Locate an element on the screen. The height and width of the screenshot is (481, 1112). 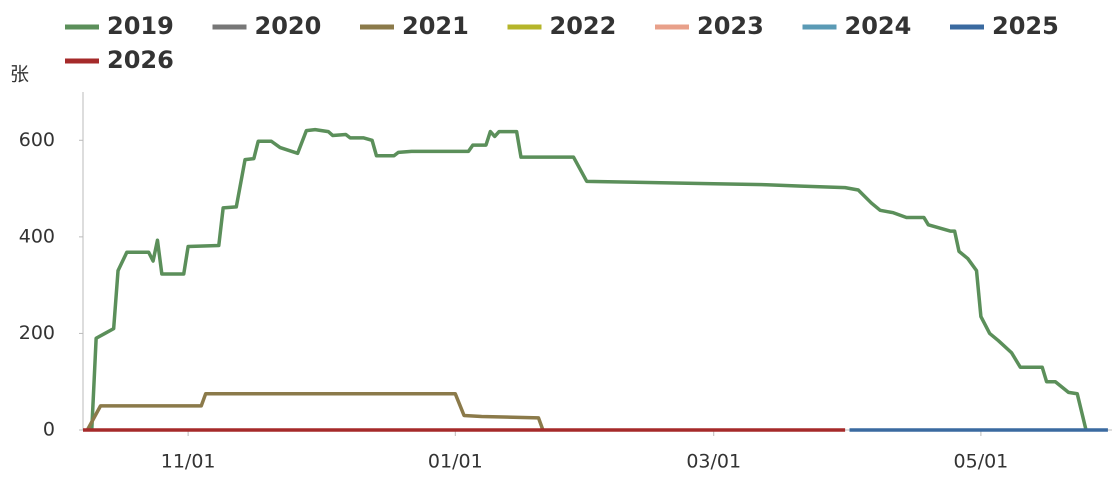
x-tick-label: 03/01 is located at coordinates (713, 462).